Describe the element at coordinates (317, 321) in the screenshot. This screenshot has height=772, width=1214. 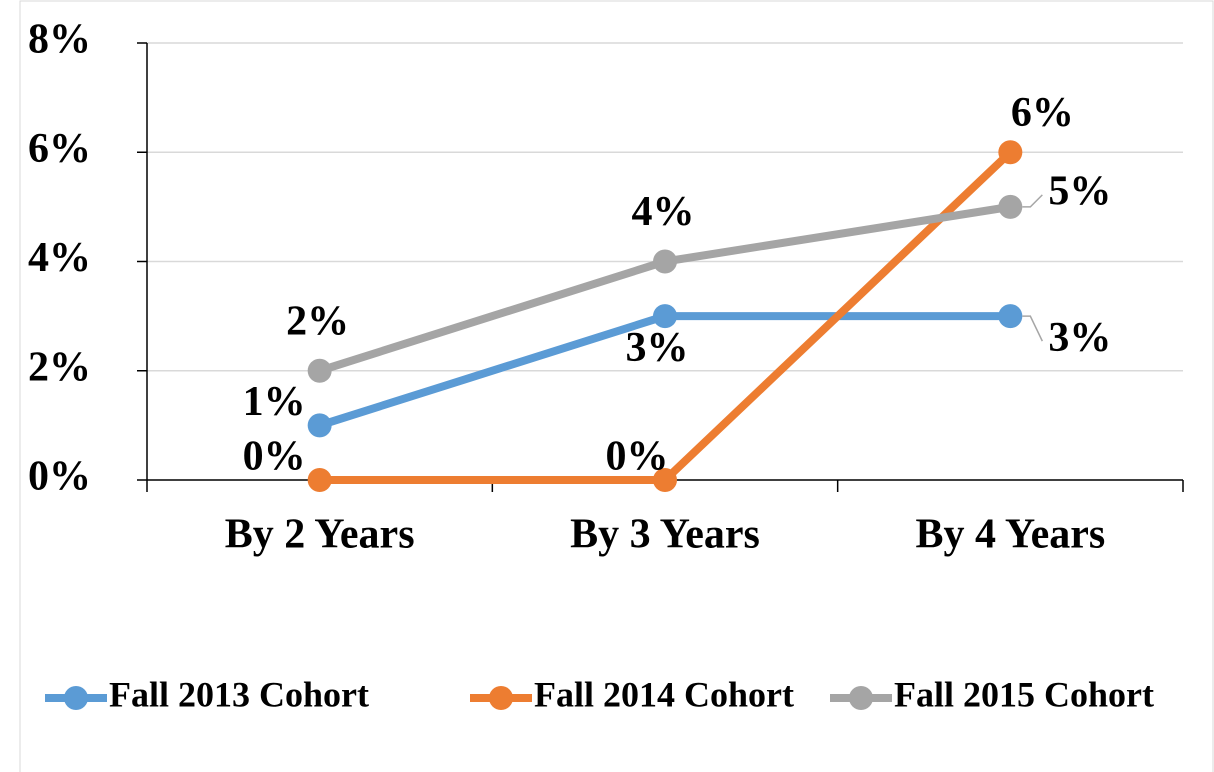
I see `data-label: 2%` at that location.